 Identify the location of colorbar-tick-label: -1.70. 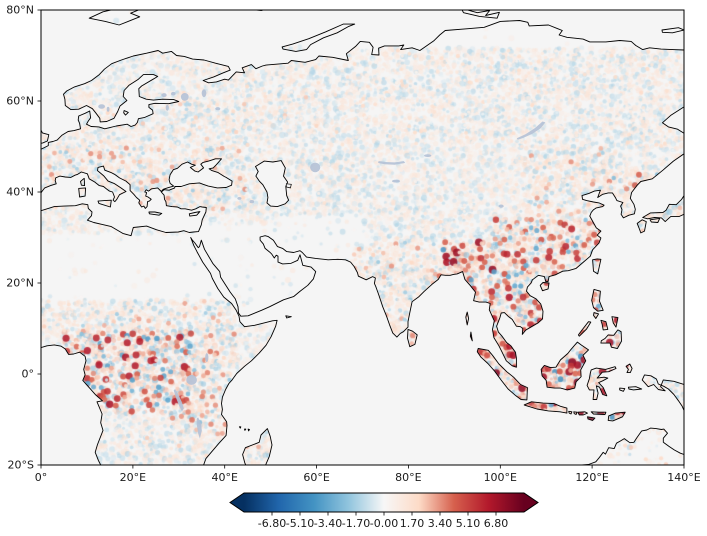
(356, 523).